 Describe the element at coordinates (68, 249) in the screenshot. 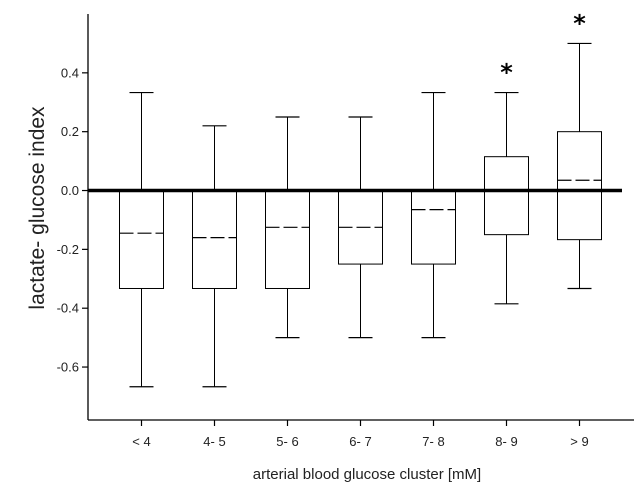

I see `y-tick-label: -0.2` at that location.